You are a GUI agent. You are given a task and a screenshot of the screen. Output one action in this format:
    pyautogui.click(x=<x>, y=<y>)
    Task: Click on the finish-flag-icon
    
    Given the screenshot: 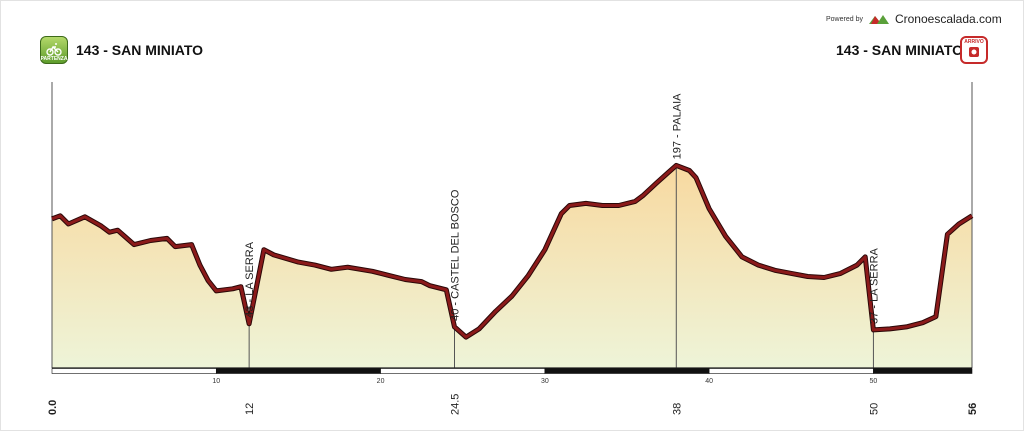 What is the action you would take?
    pyautogui.click(x=974, y=52)
    